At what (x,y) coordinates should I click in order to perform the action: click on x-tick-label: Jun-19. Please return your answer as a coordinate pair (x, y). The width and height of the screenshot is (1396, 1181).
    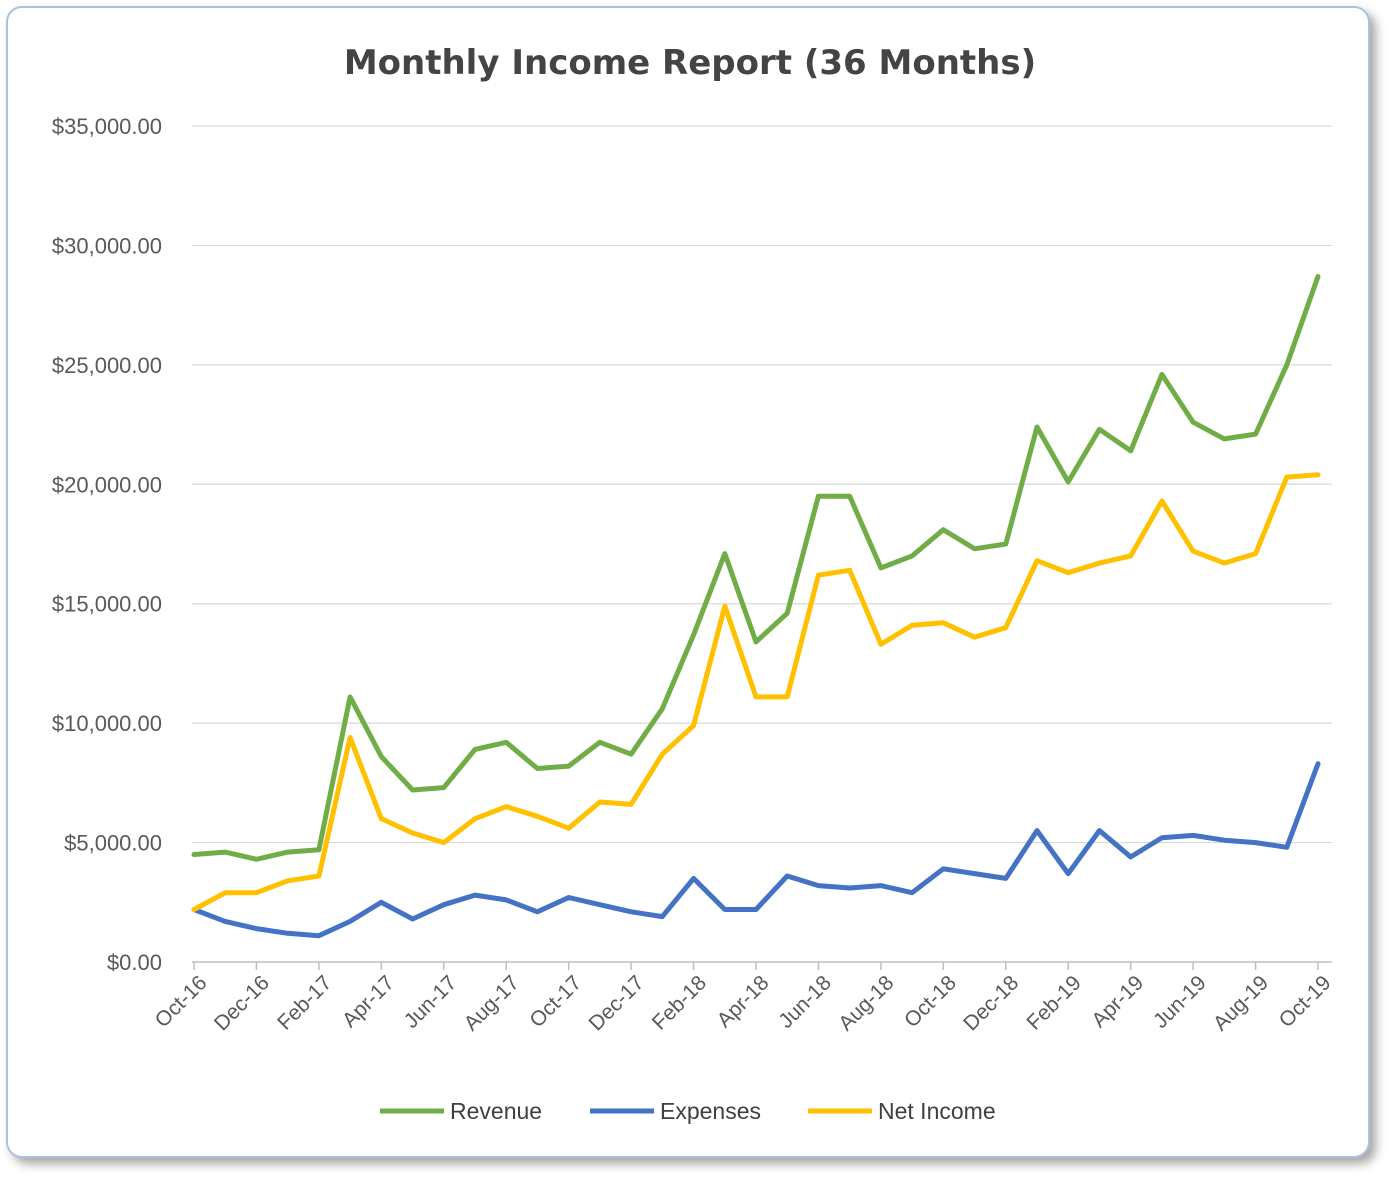
    Looking at the image, I should click on (1180, 1002).